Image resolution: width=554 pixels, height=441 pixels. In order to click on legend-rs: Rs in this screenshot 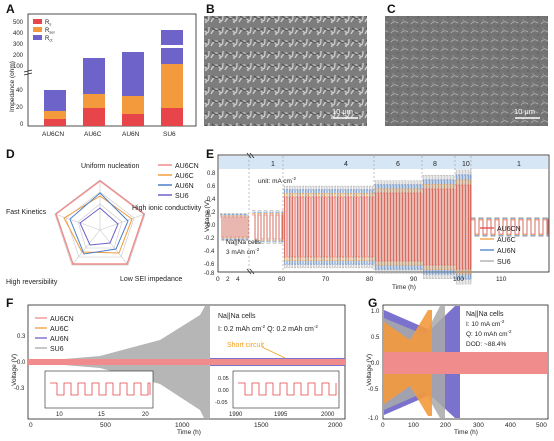, I will do `click(48, 23)`.